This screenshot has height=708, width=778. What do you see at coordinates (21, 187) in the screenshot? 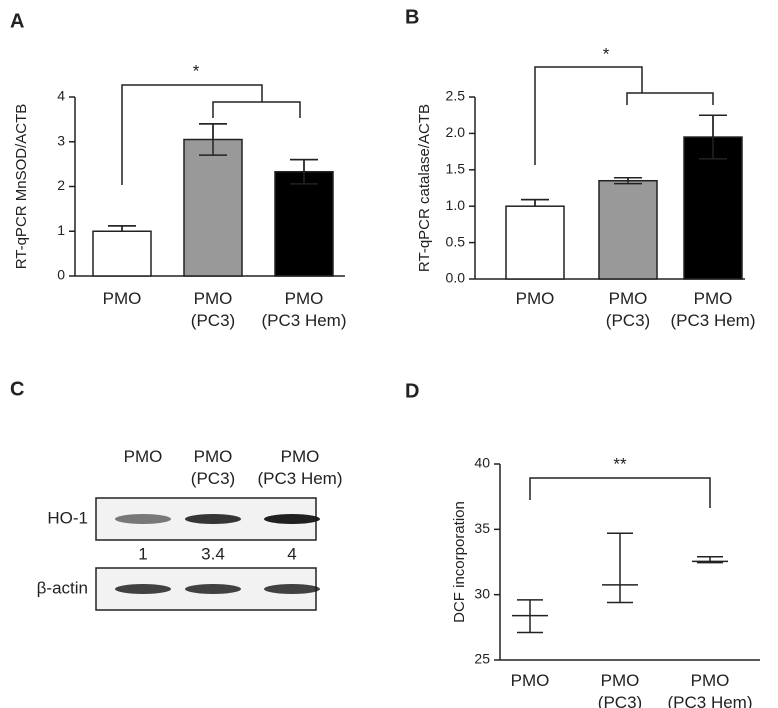
I see `y-axis-label: RT-qPCR MnSOD/ACTB` at bounding box center [21, 187].